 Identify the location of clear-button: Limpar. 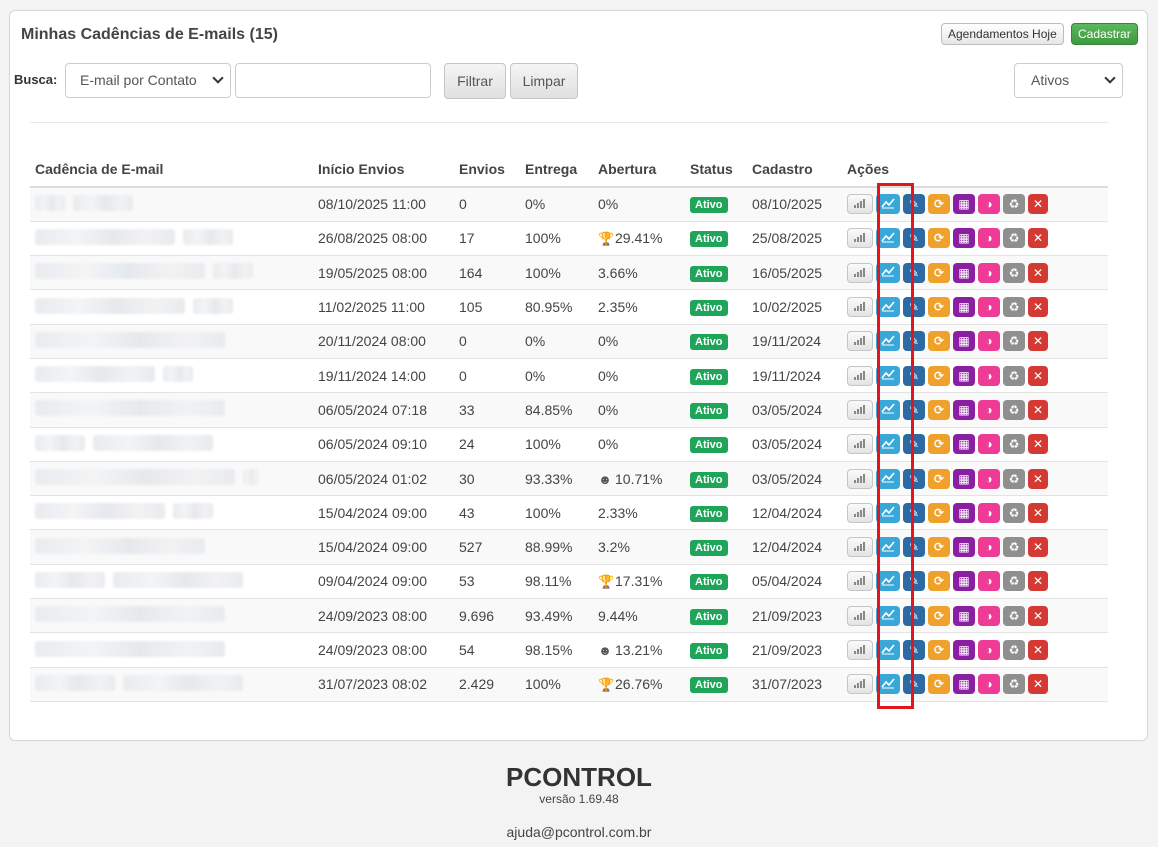
(544, 81).